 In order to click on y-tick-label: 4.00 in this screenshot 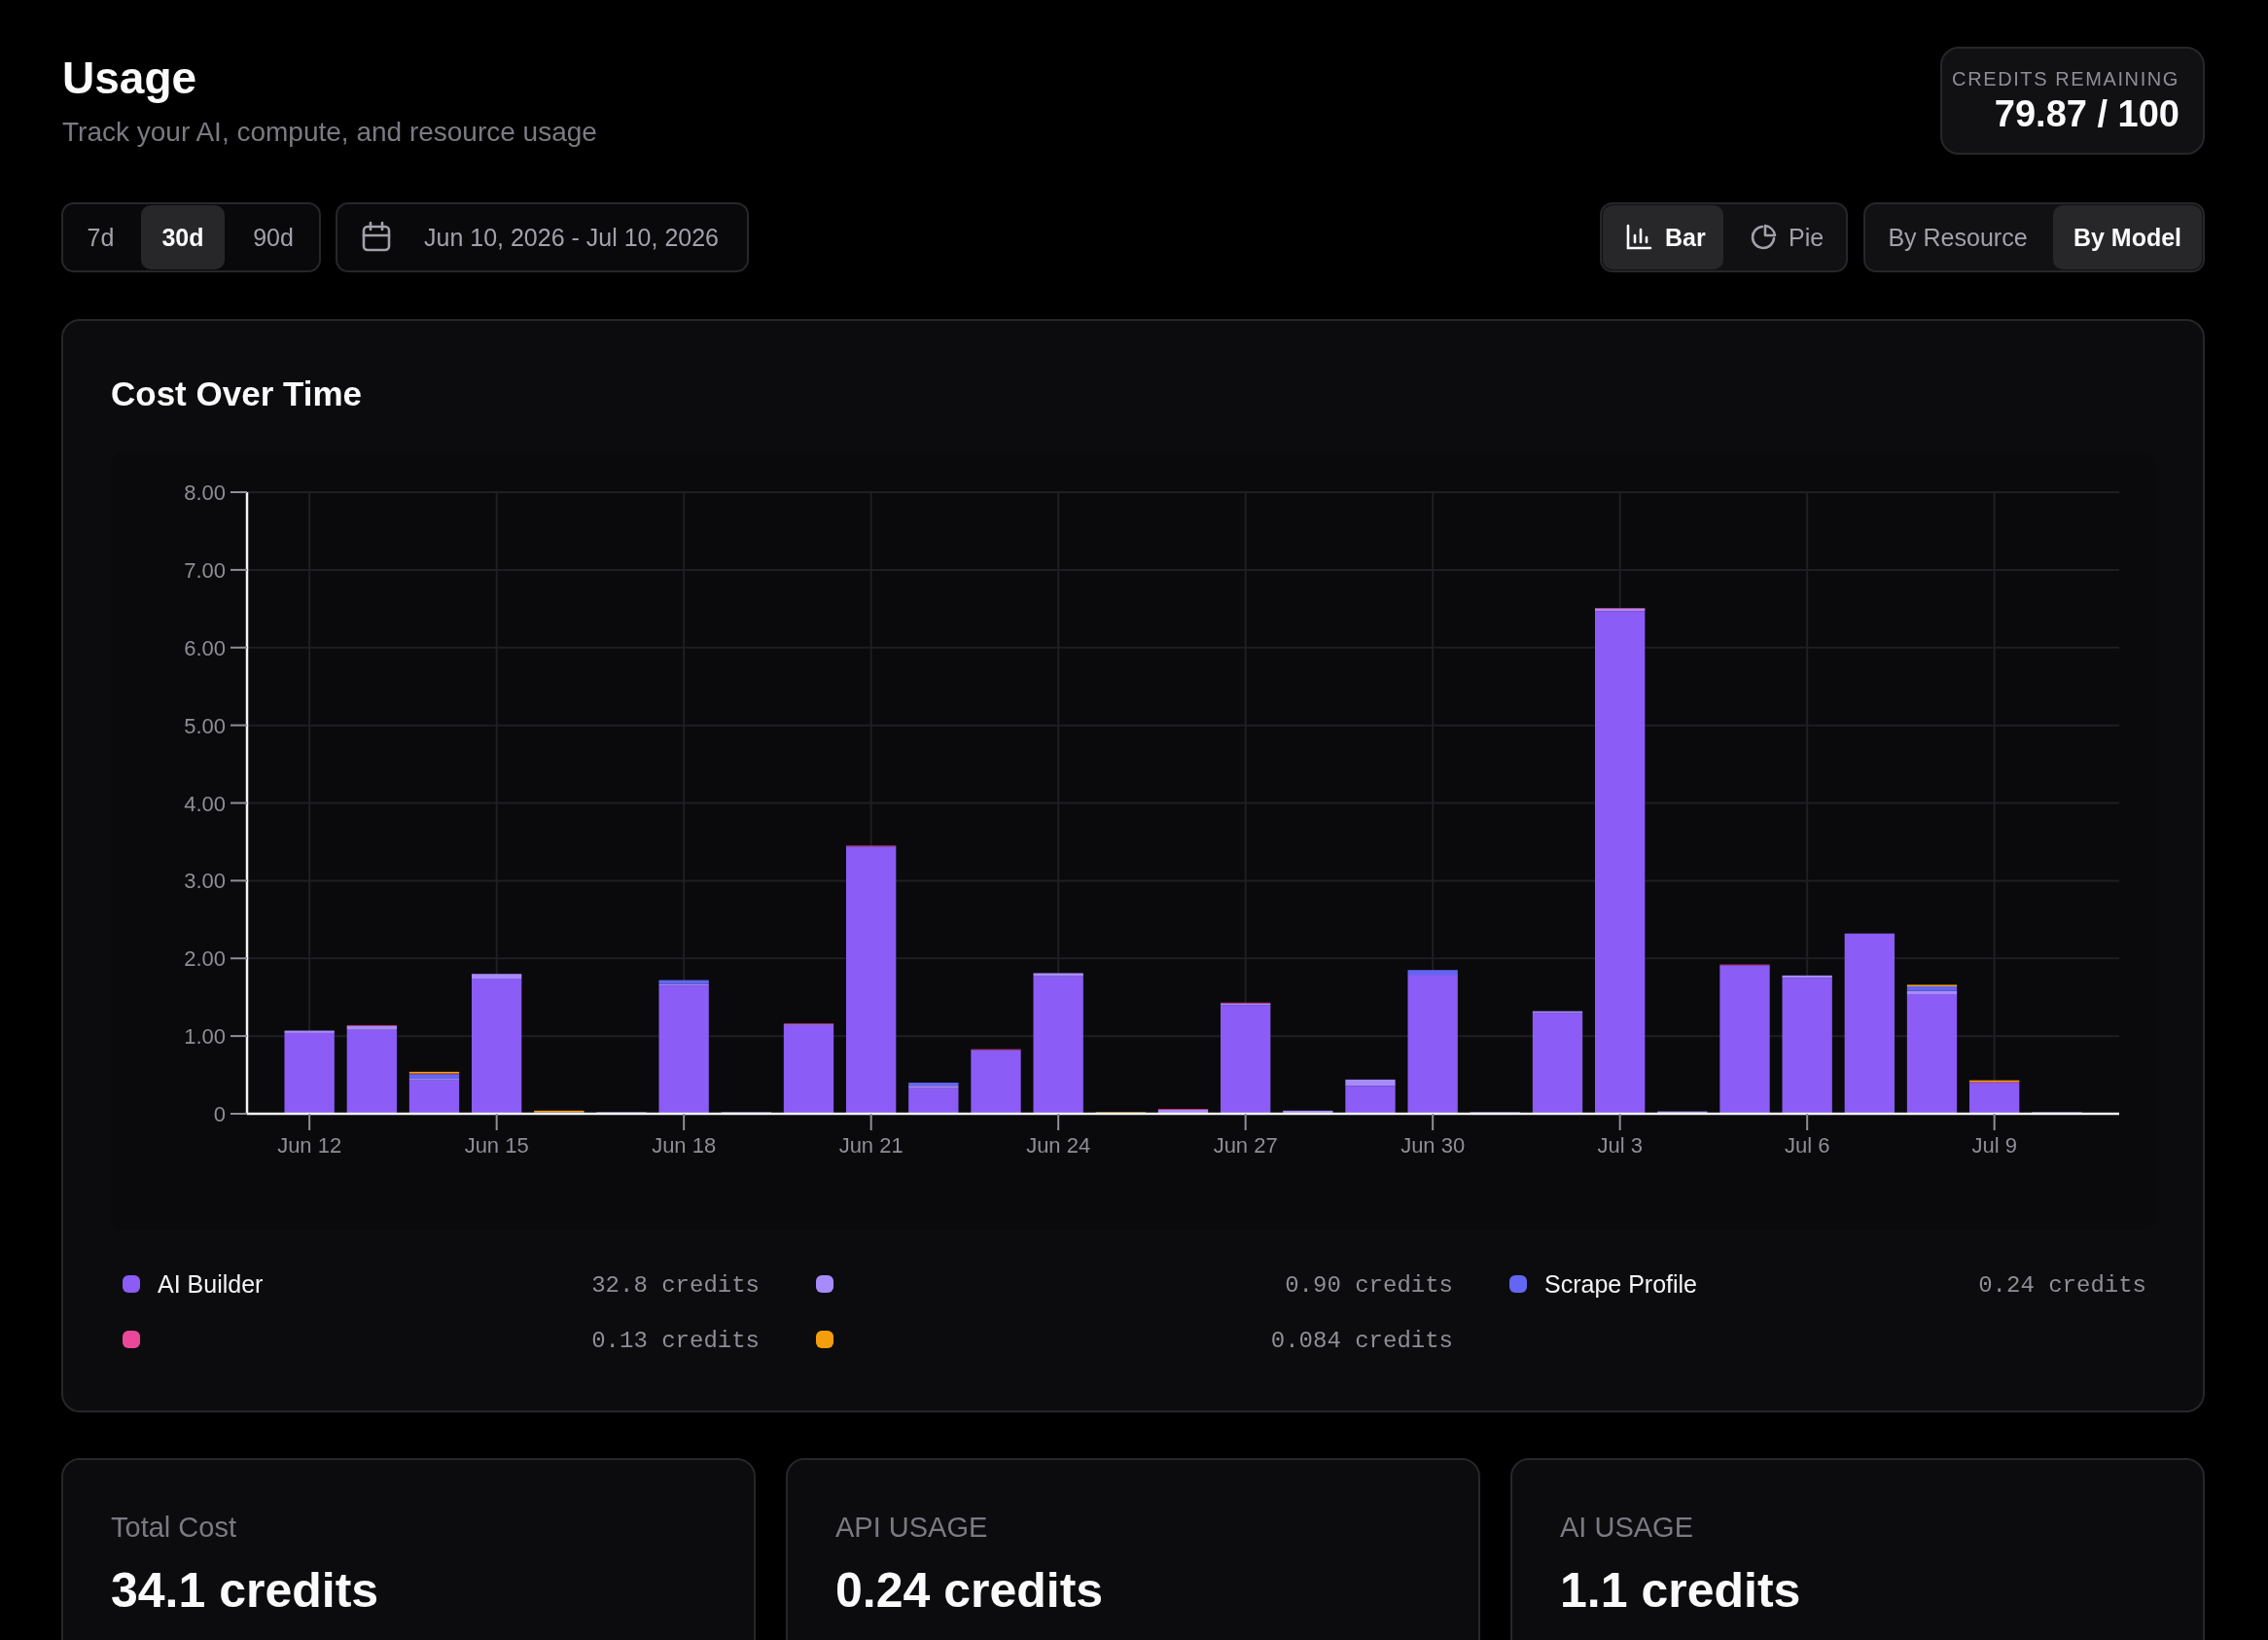, I will do `click(205, 803)`.